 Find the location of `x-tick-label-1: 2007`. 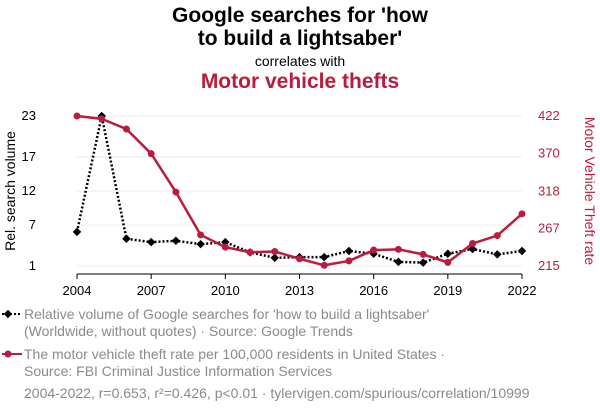

x-tick-label-1: 2007 is located at coordinates (151, 290).